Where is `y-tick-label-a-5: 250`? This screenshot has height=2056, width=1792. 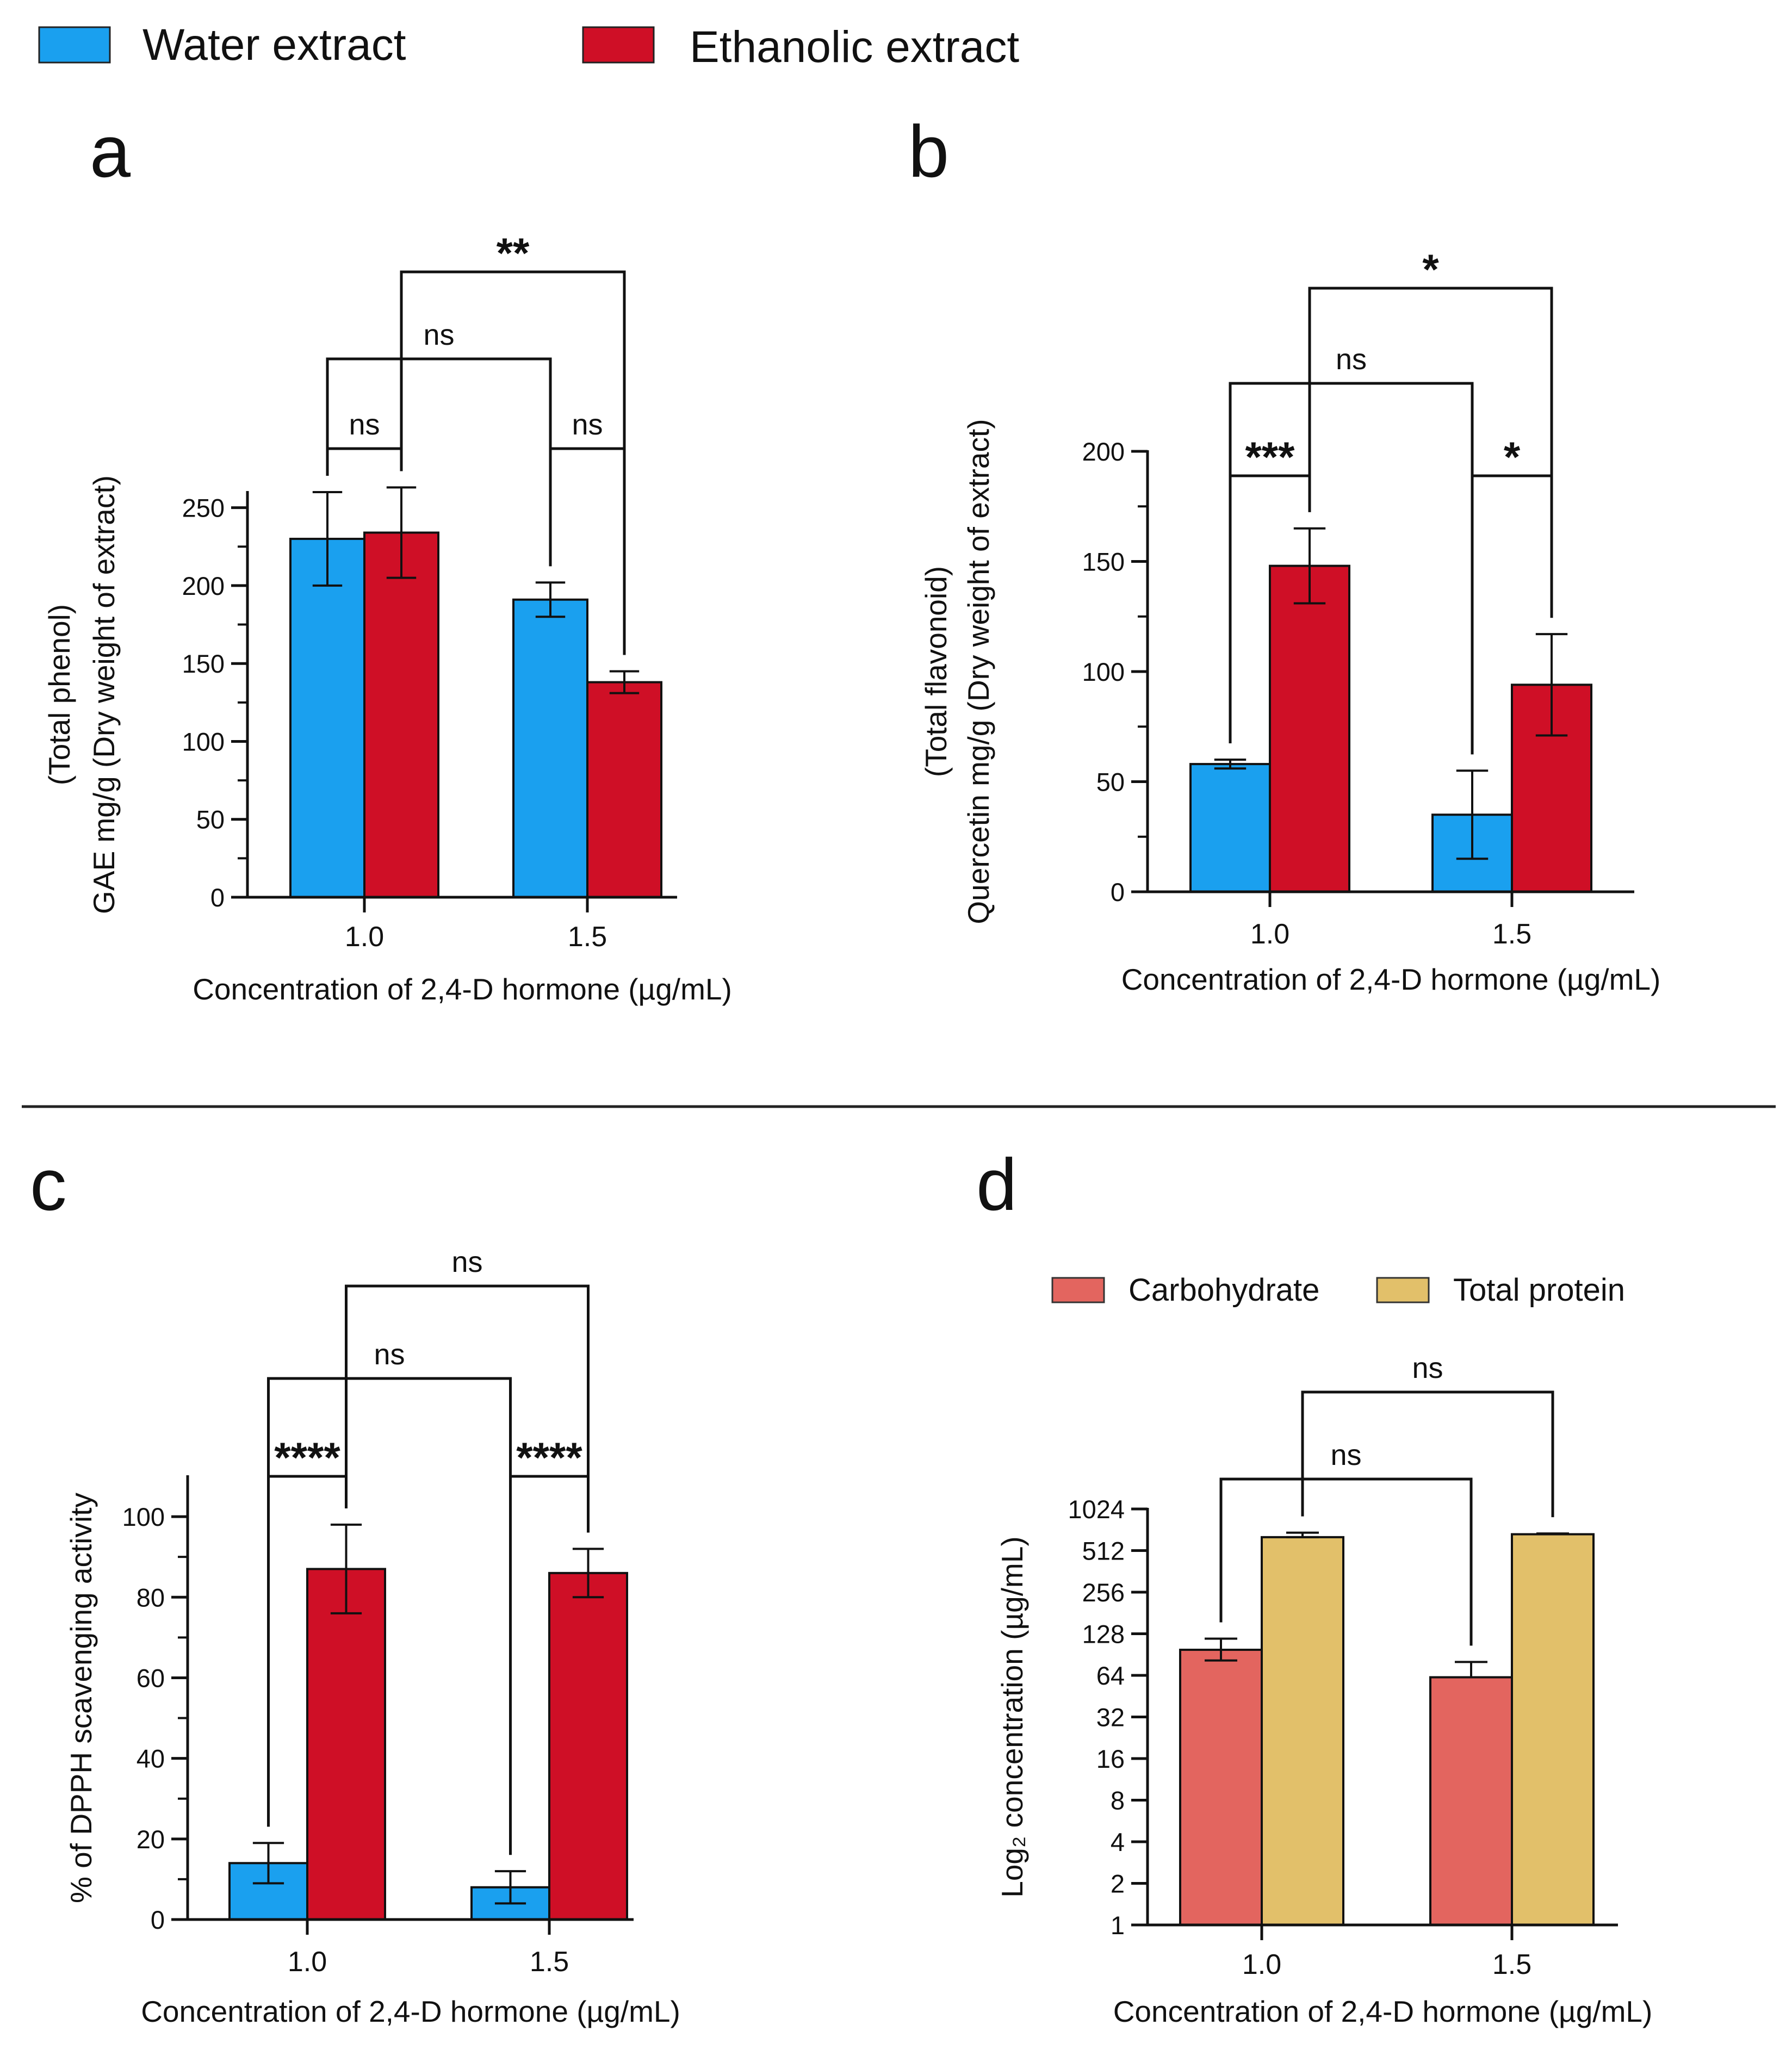
y-tick-label-a-5: 250 is located at coordinates (204, 508).